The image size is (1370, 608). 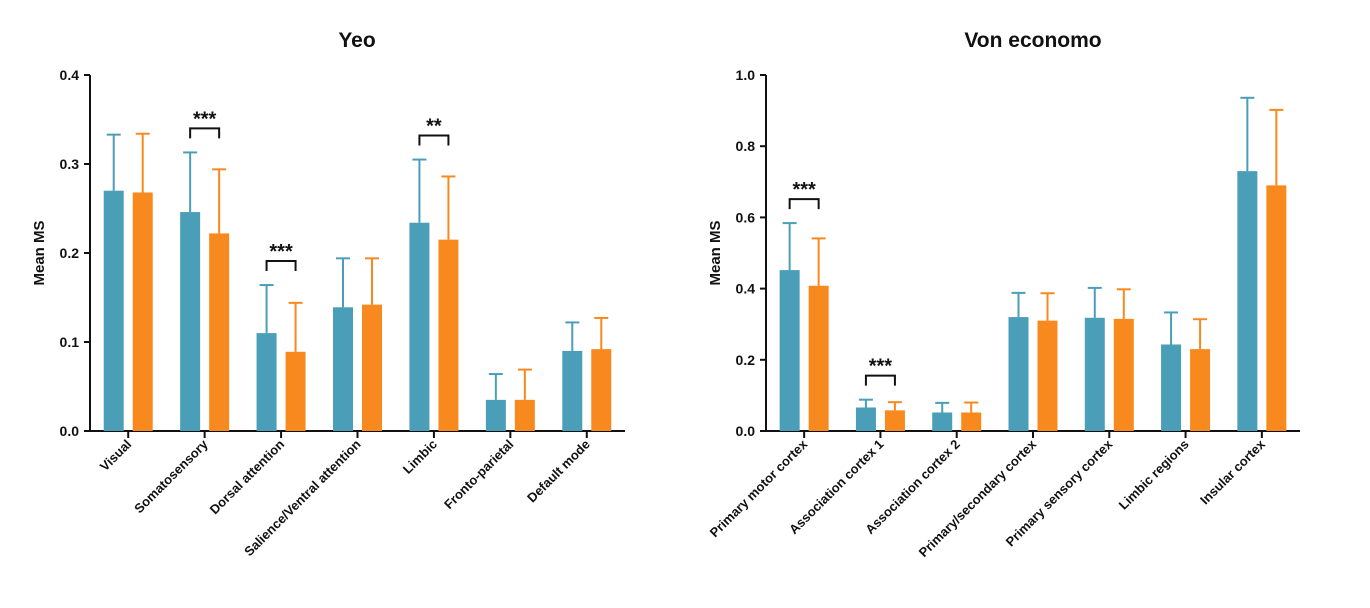 I want to click on x-tick-label: Limbic, so click(x=420, y=457).